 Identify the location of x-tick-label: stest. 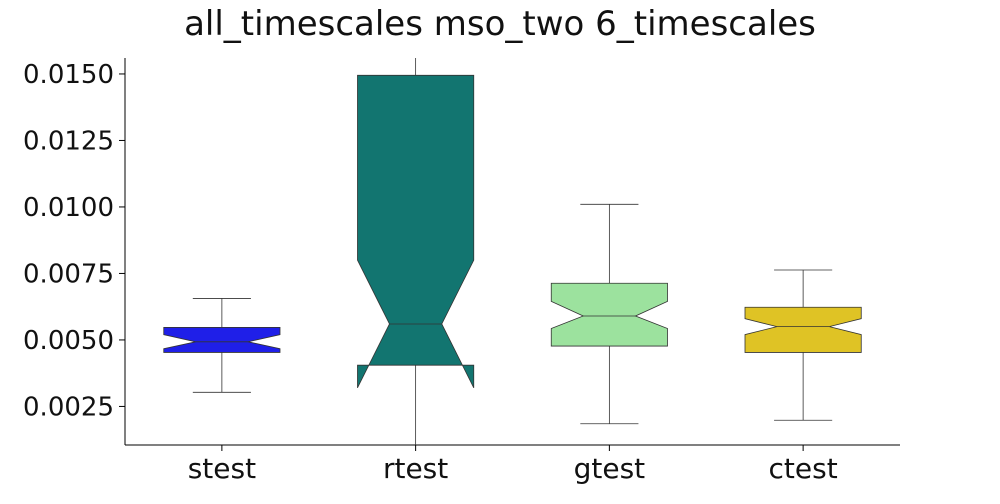
(222, 468).